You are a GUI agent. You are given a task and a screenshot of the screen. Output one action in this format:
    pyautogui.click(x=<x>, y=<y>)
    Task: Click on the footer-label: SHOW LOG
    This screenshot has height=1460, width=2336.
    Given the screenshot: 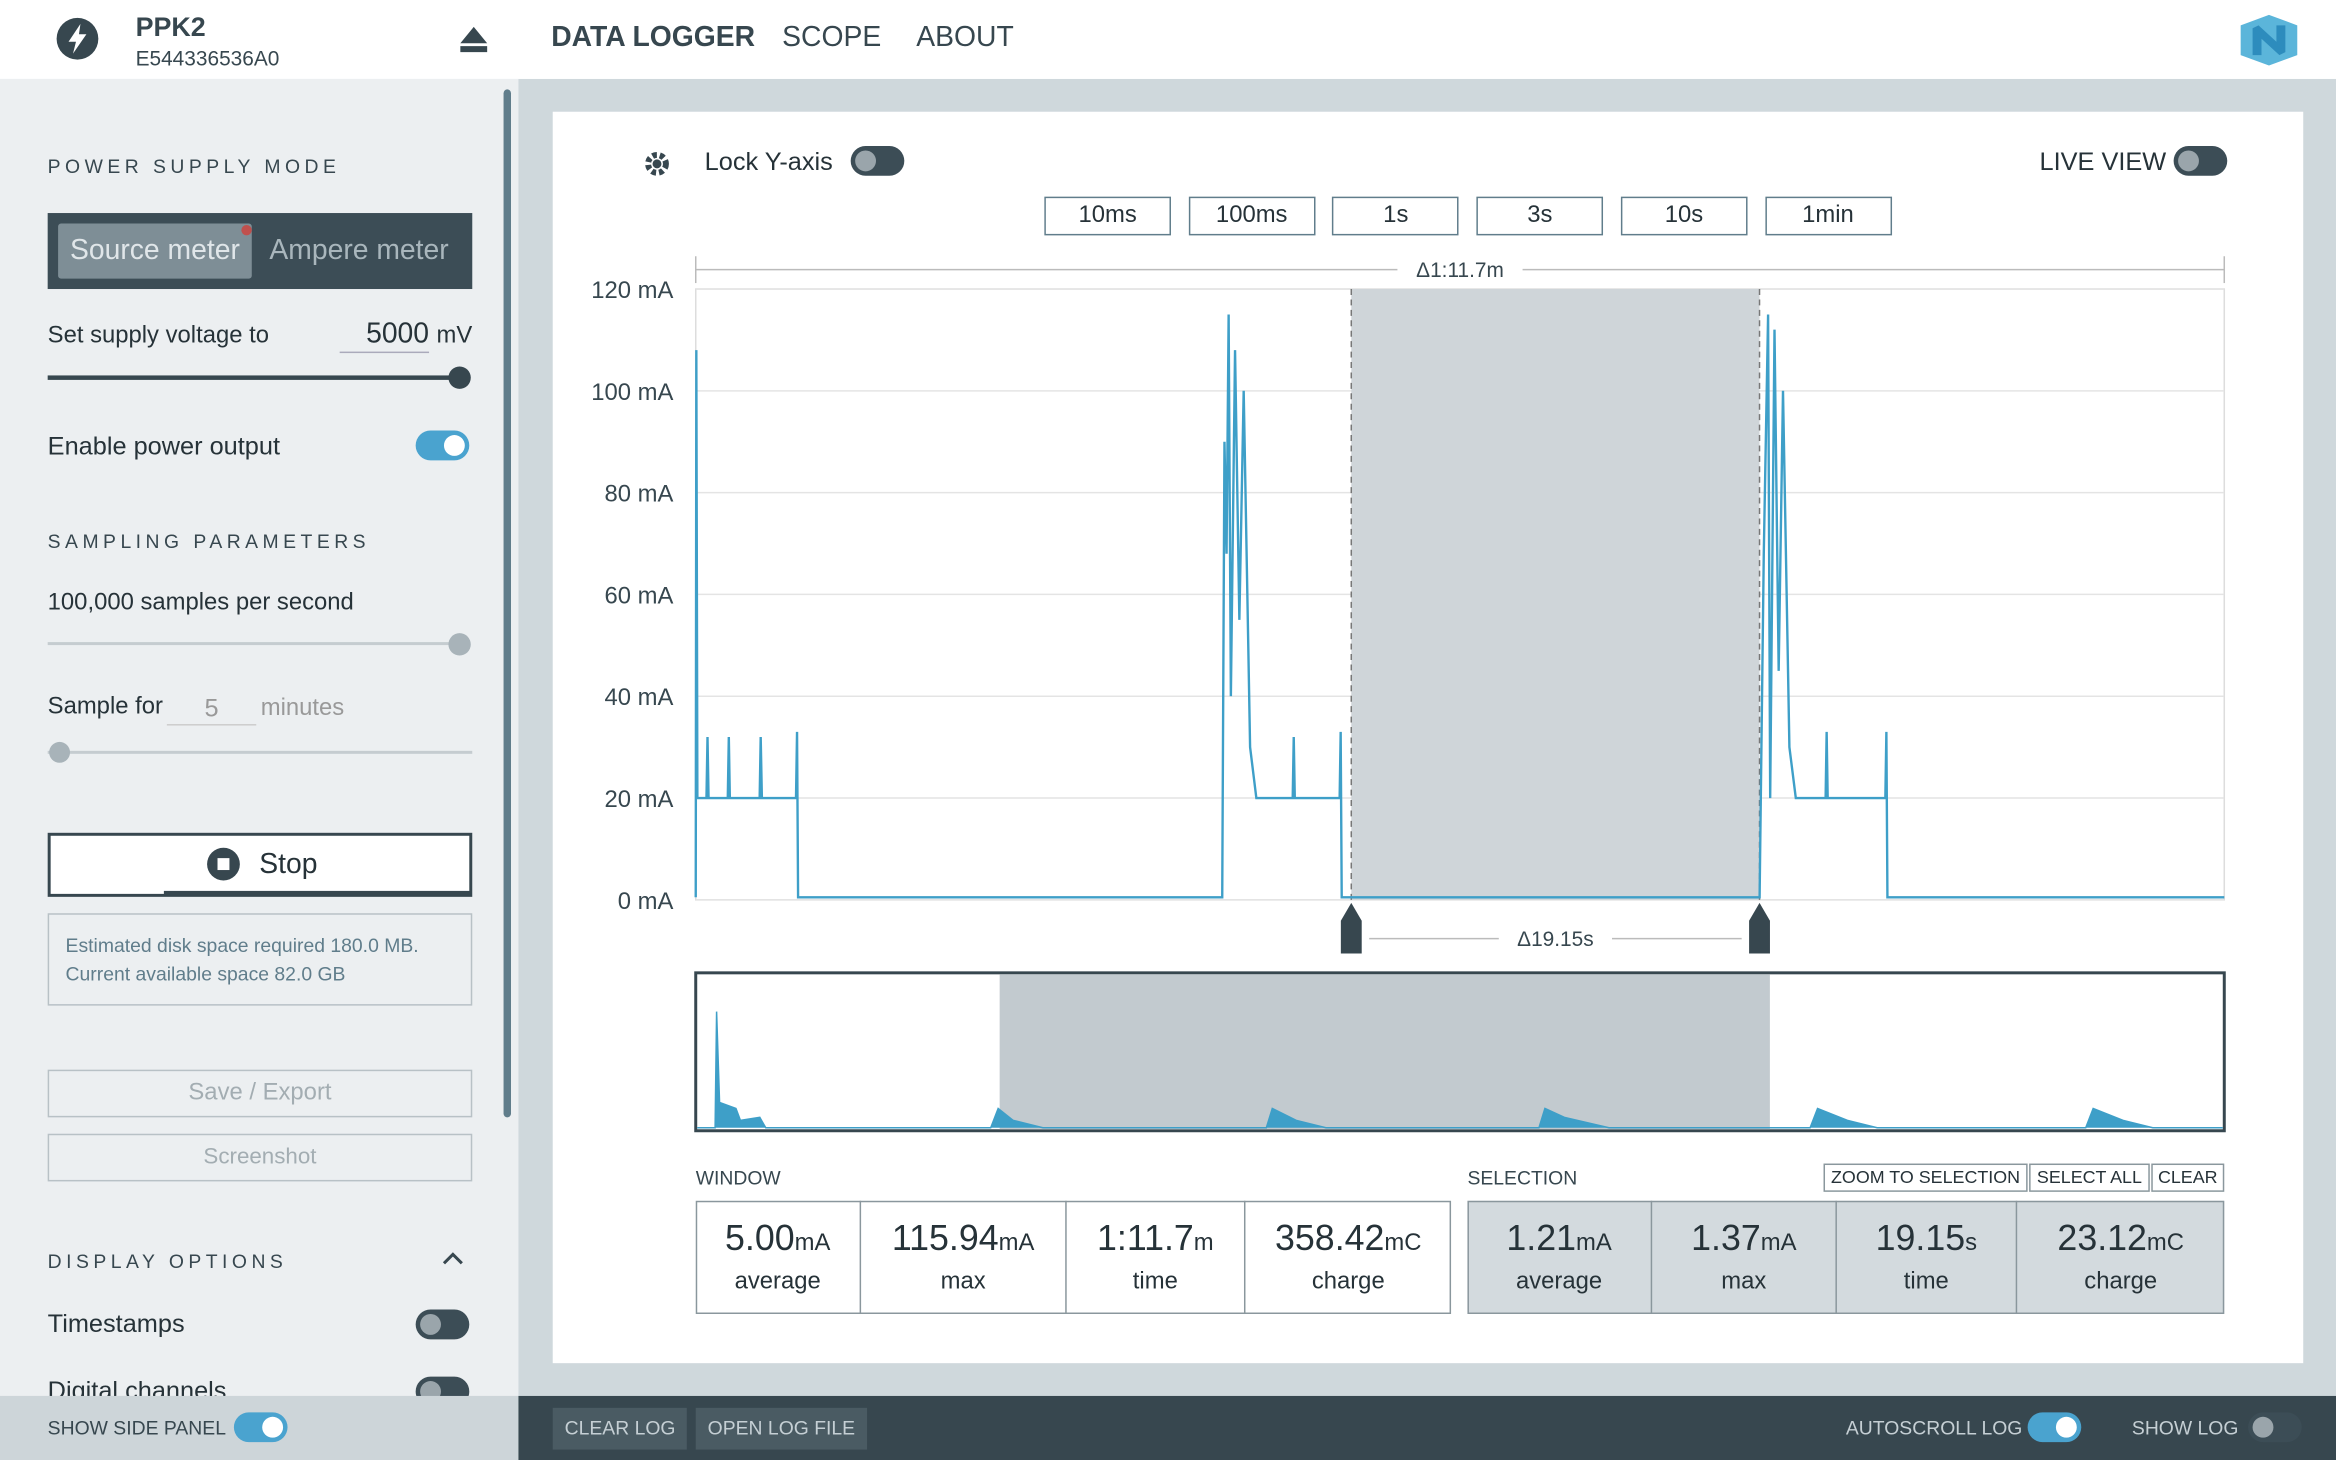 What is the action you would take?
    pyautogui.click(x=2185, y=1428)
    